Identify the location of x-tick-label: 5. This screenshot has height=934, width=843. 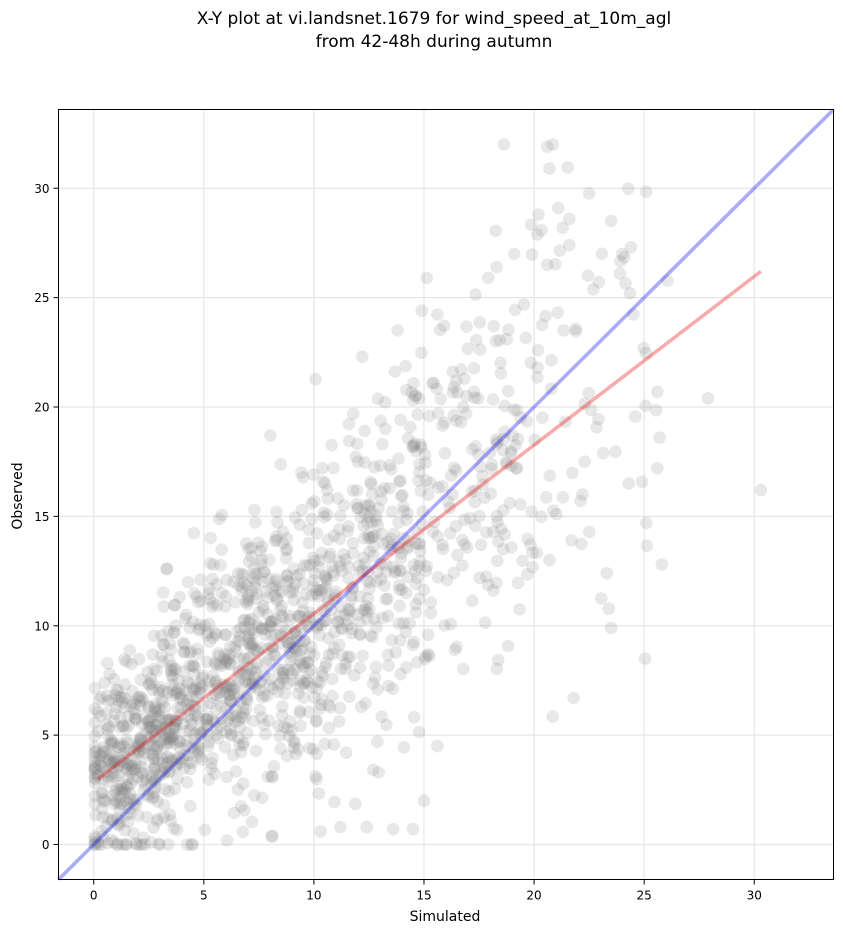
(204, 896).